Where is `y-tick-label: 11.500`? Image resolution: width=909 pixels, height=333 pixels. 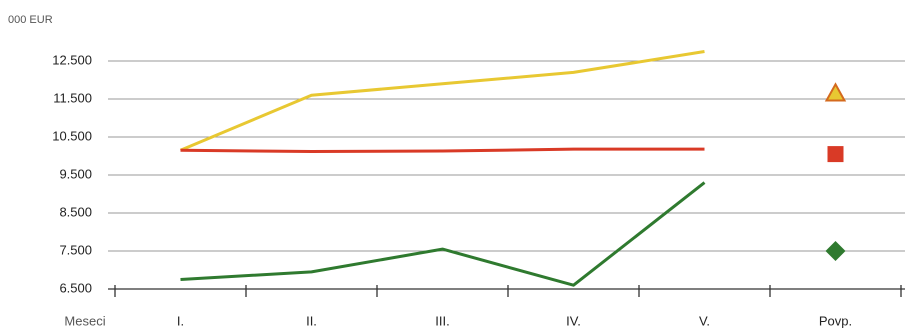
y-tick-label: 11.500 is located at coordinates (72, 97).